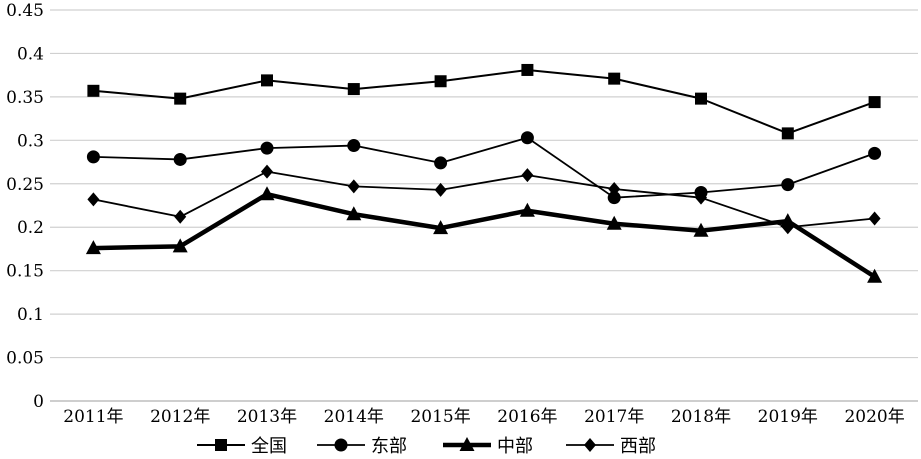  Describe the element at coordinates (25, 98) in the screenshot. I see `y-tick-label: 0.35` at that location.